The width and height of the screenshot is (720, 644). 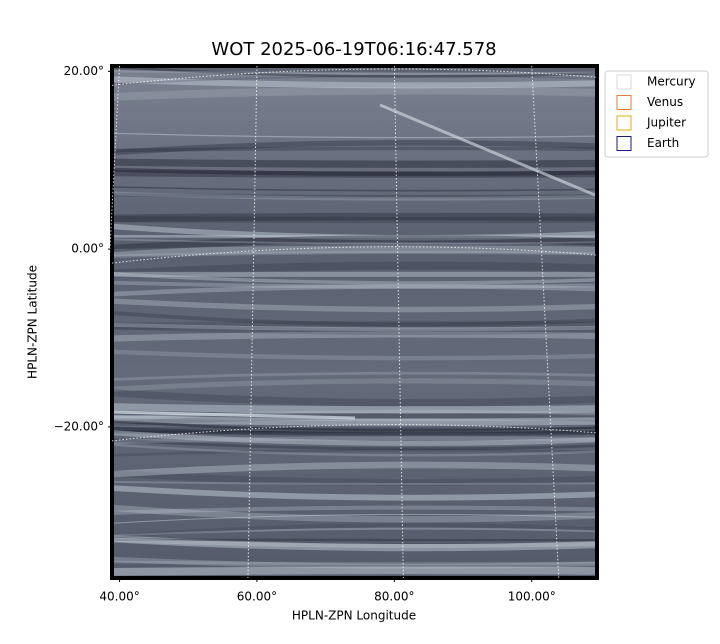 I want to click on legend-label: Mercury, so click(x=671, y=82).